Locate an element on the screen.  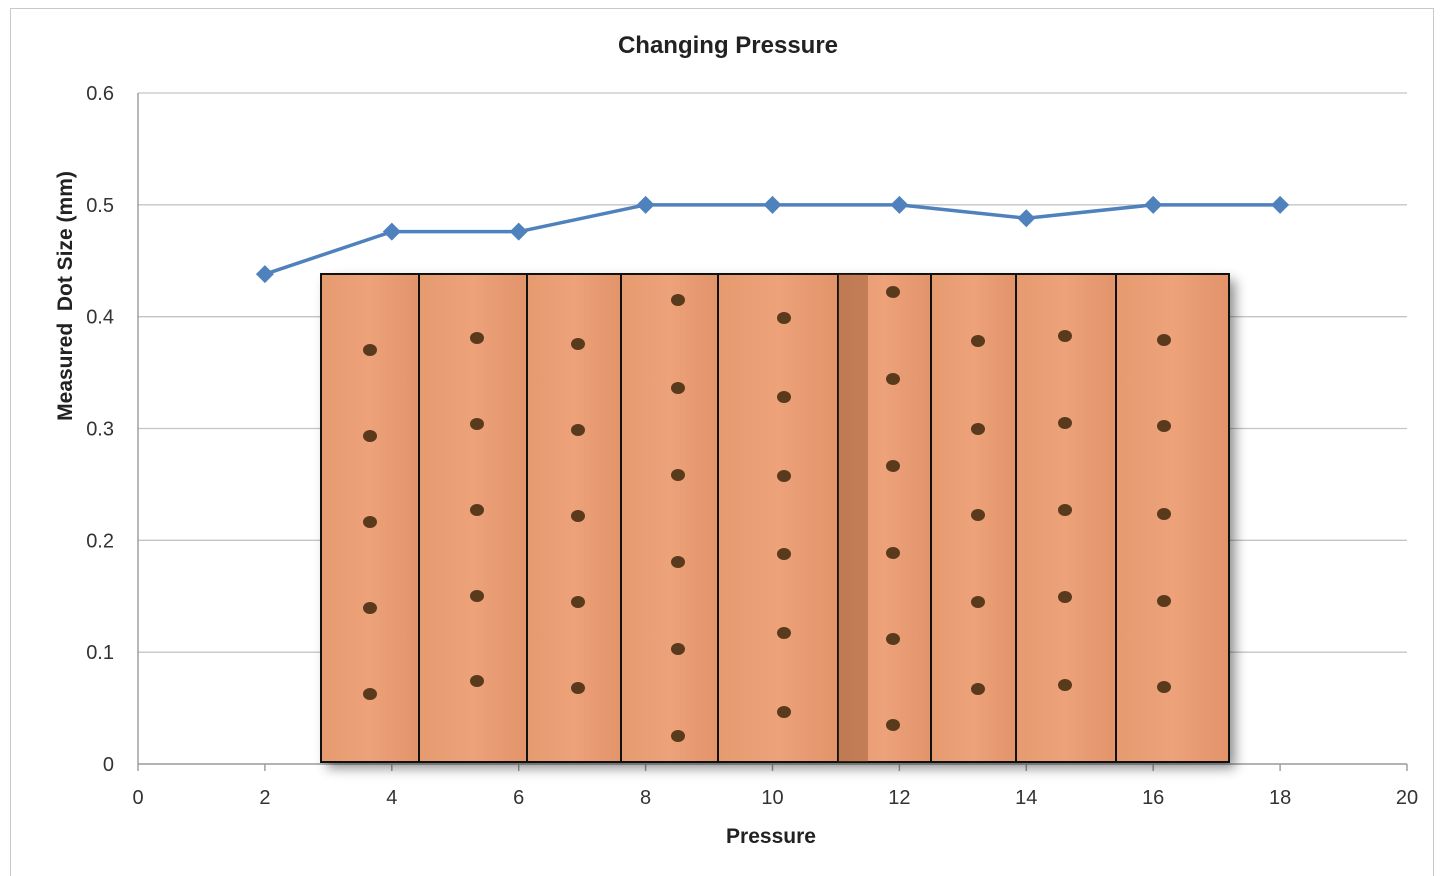
y-axis-label: Measured Dot Size (mm) is located at coordinates (65, 296).